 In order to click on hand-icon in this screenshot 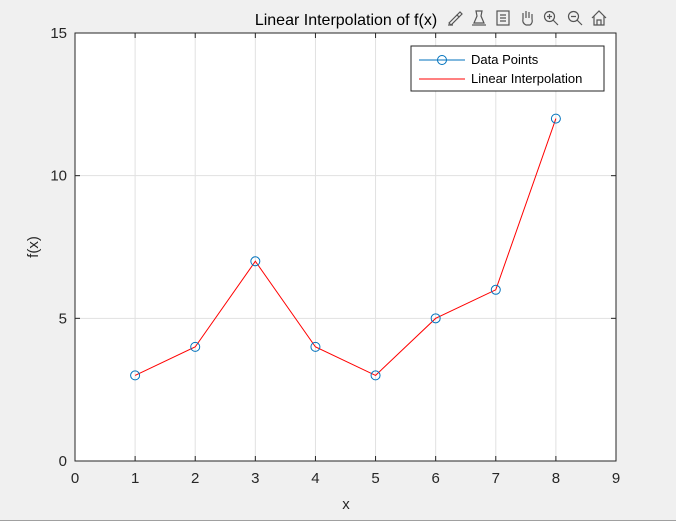, I will do `click(527, 18)`.